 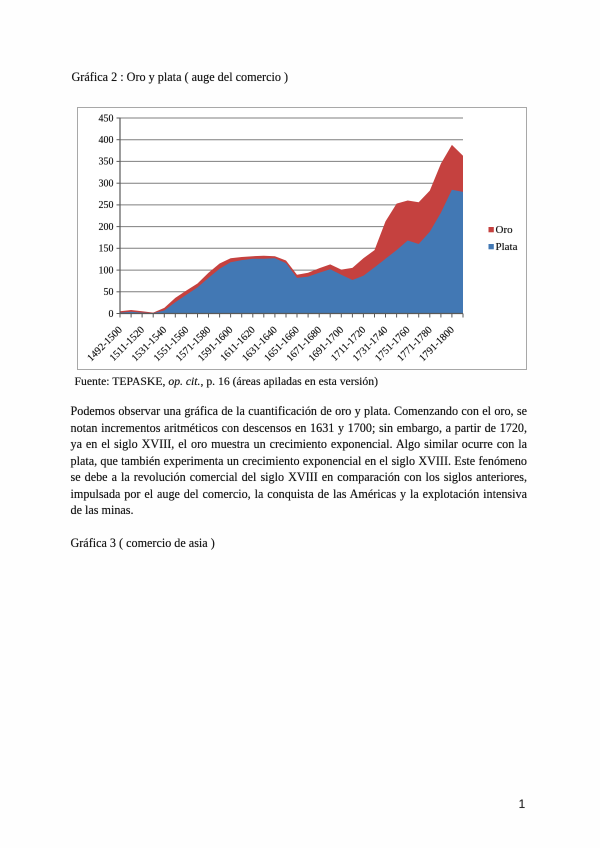 I want to click on svg-text: 300, so click(x=106, y=184).